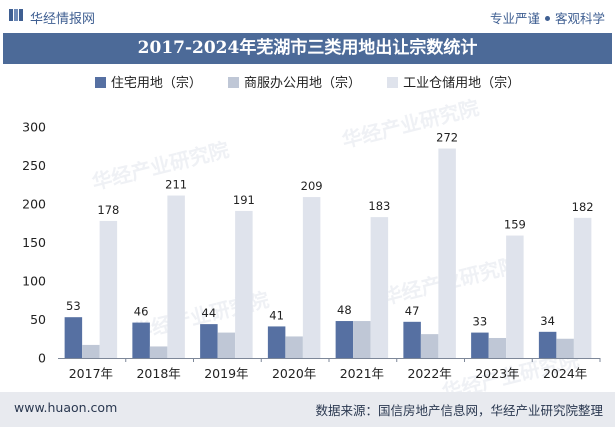  Describe the element at coordinates (447, 138) in the screenshot. I see `data-label: 272` at that location.